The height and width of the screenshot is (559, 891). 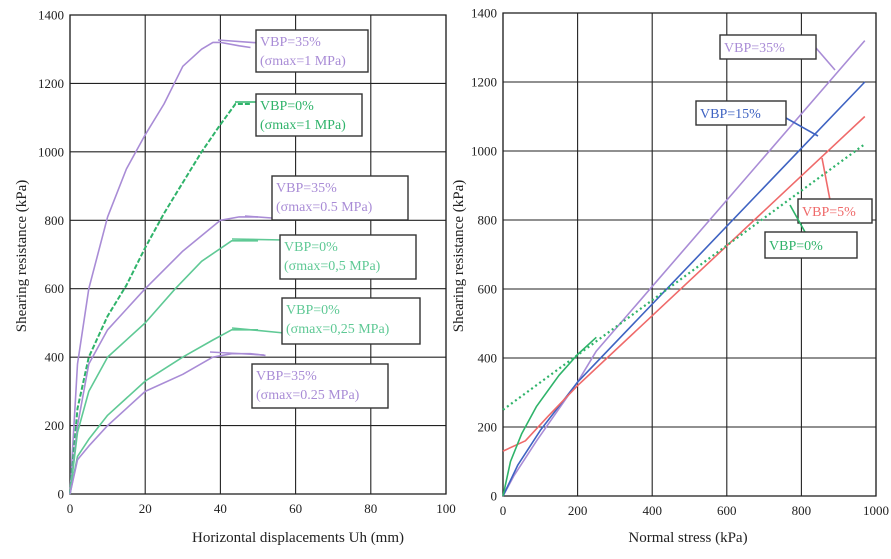 What do you see at coordinates (311, 247) in the screenshot?
I see `left-label-vbp0-05-text: VBP=0%` at bounding box center [311, 247].